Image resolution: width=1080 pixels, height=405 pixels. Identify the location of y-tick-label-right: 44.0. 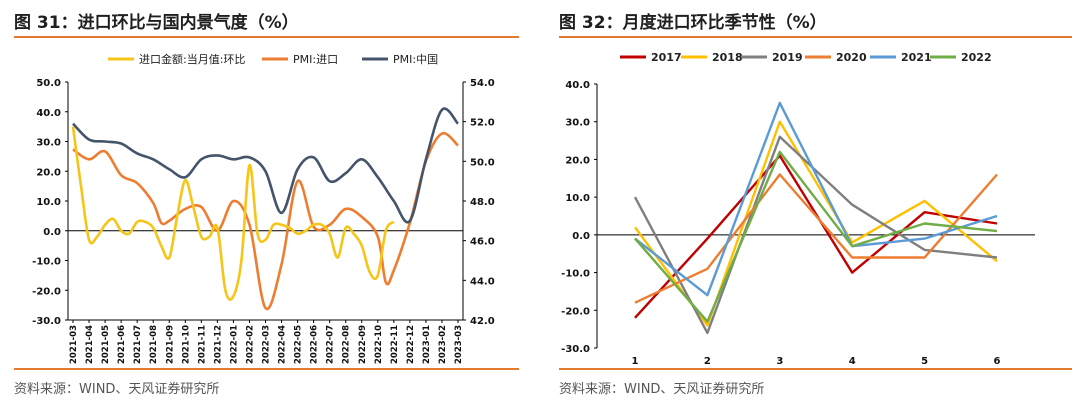
(482, 281).